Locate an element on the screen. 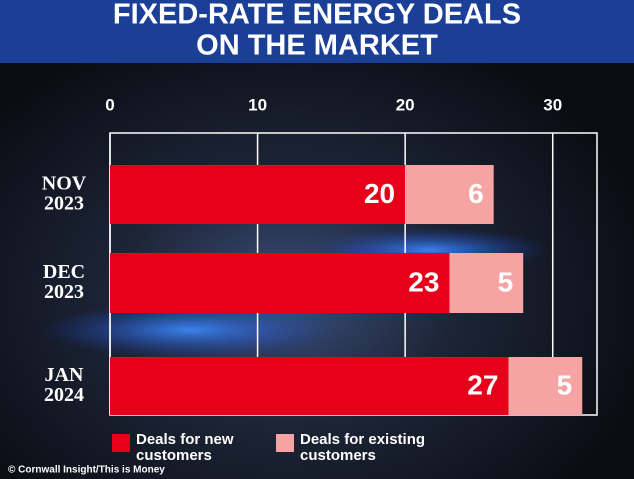 The height and width of the screenshot is (479, 634). x-tick-label: 10 is located at coordinates (257, 104).